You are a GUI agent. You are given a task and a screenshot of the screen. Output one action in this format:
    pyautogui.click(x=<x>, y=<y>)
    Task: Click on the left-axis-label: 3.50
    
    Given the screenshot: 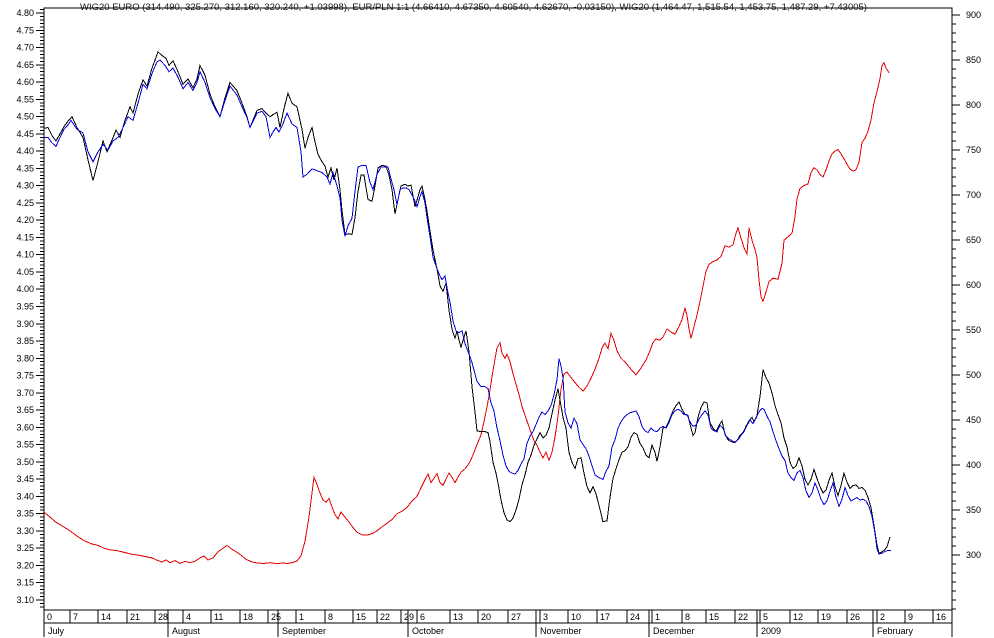 What is the action you would take?
    pyautogui.click(x=25, y=462)
    